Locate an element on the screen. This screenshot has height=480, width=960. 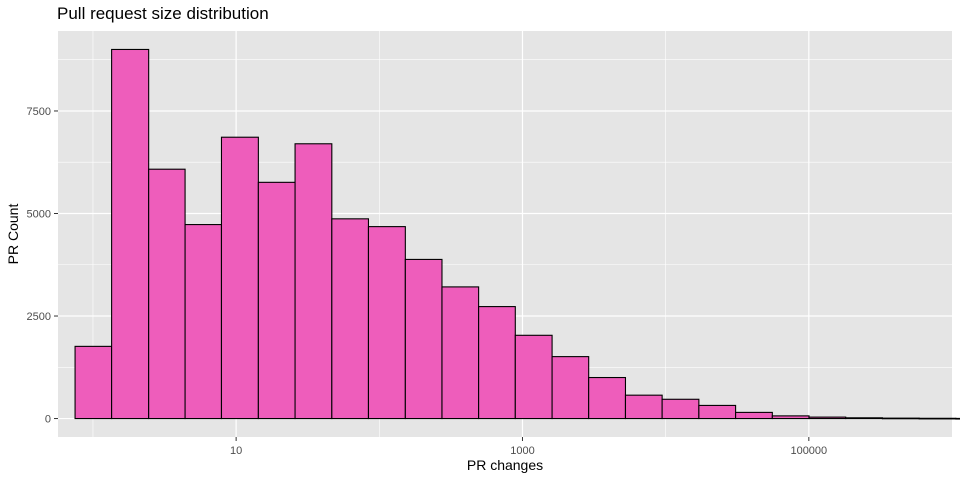
x-axis-title: PR changes is located at coordinates (505, 465).